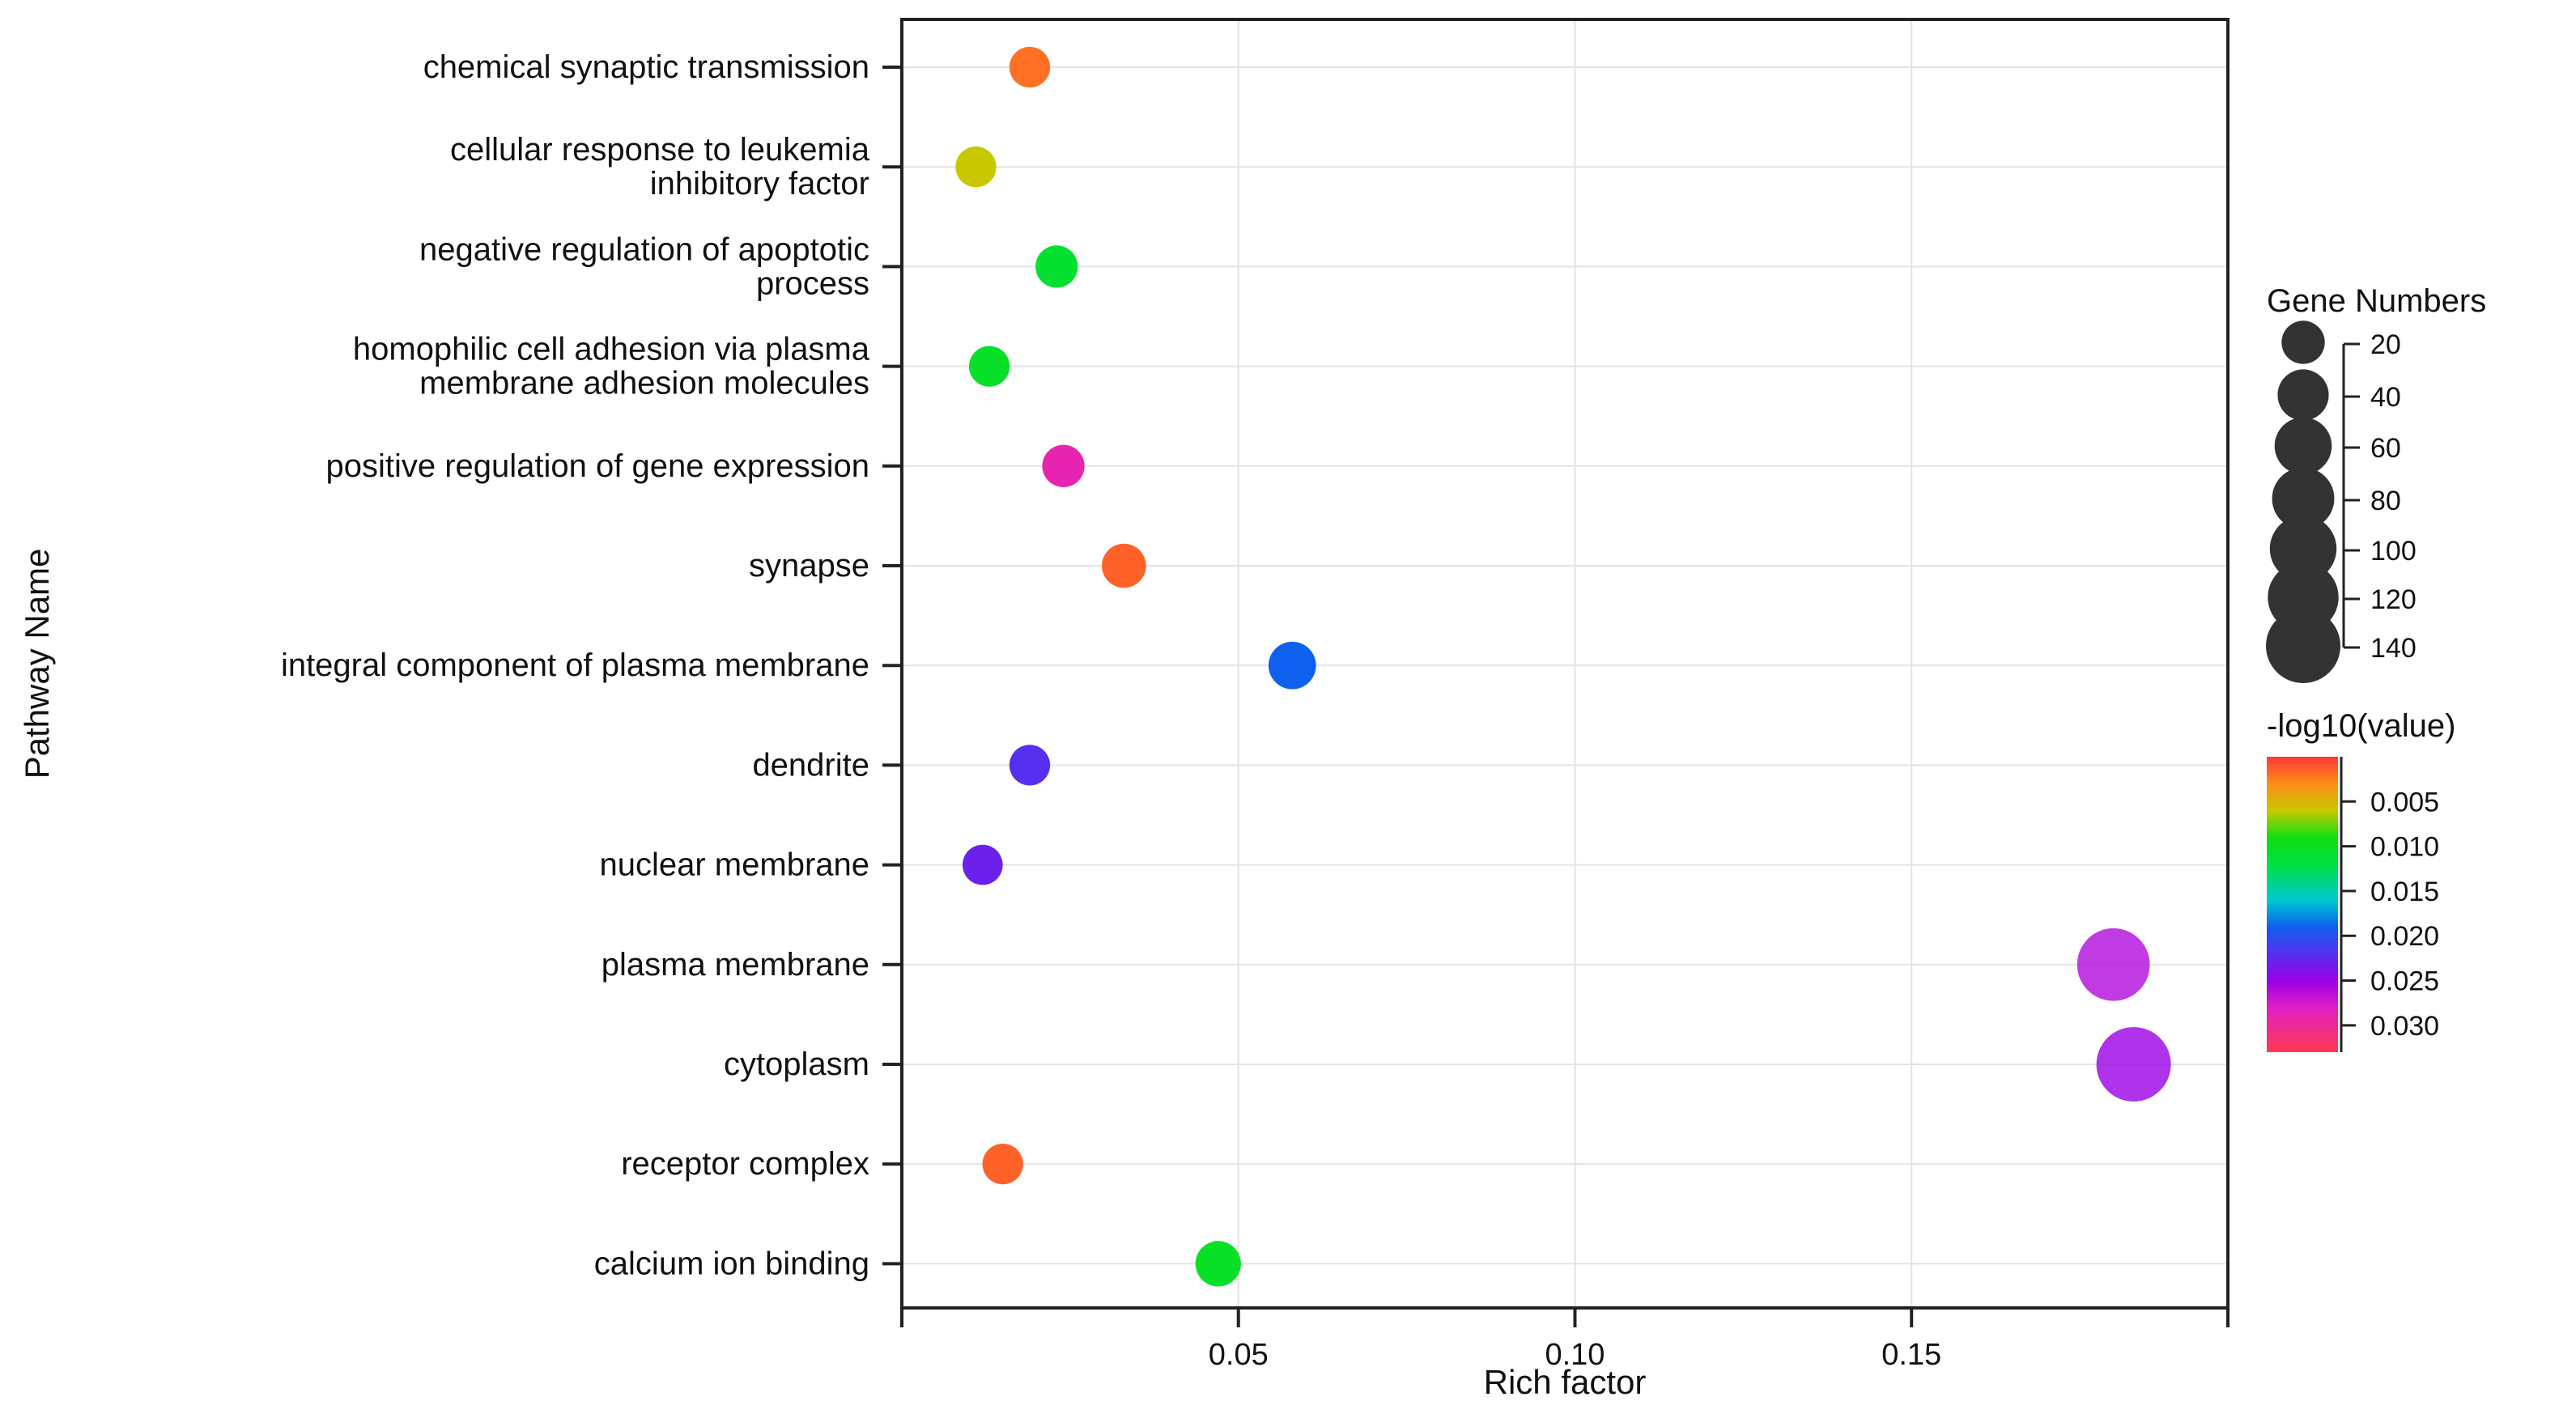 The image size is (2576, 1418). Describe the element at coordinates (37, 664) in the screenshot. I see `y-axis-title: Pathway Name` at that location.